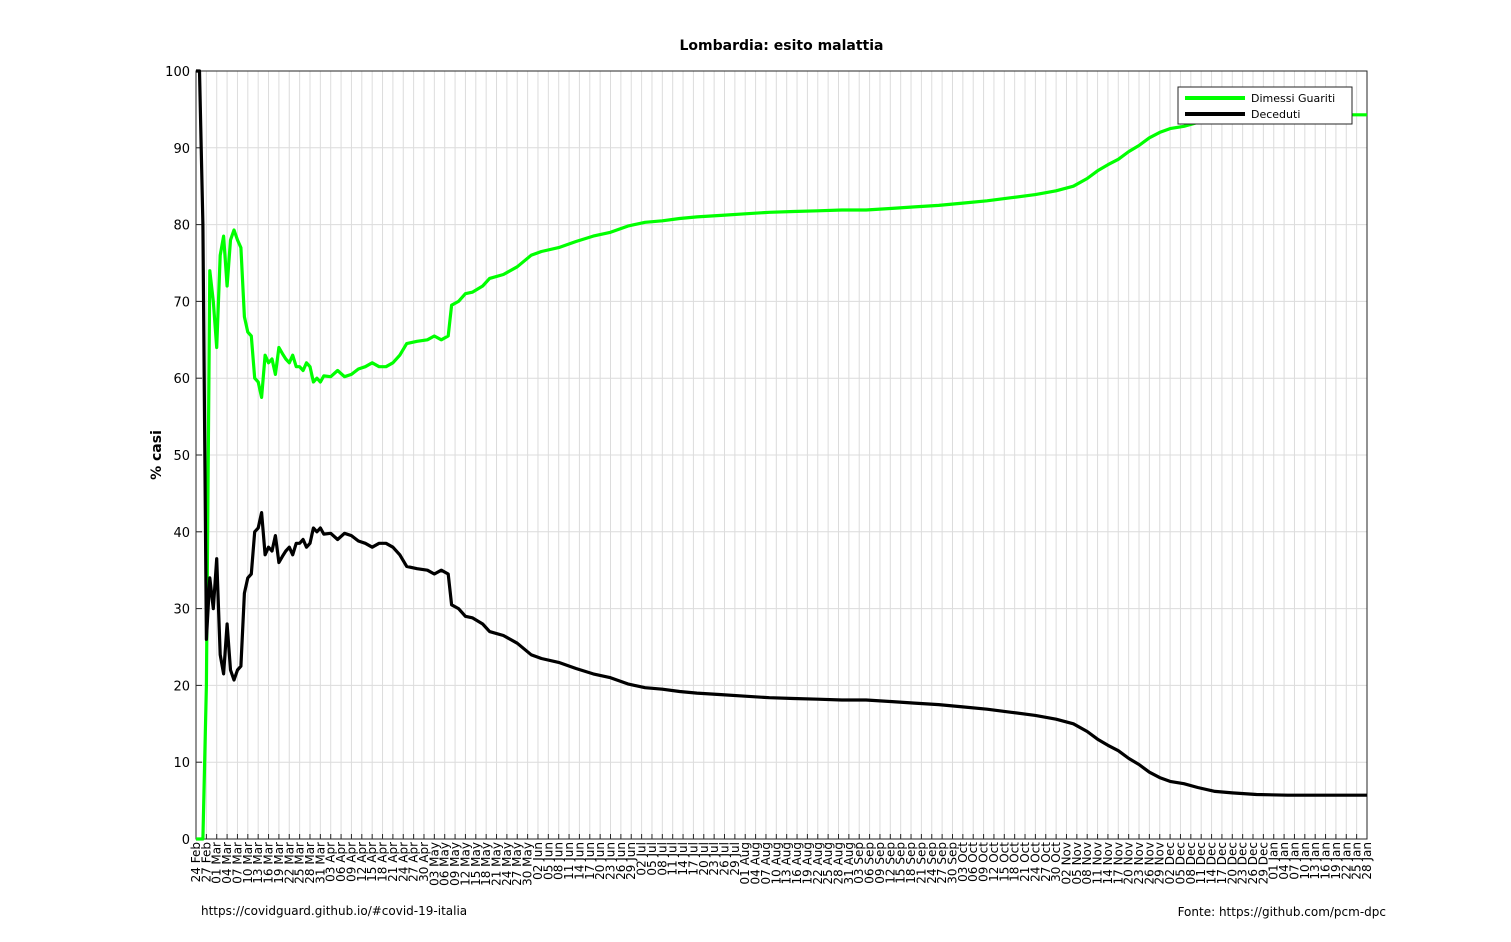  Describe the element at coordinates (372, 862) in the screenshot. I see `x-tick-label: 15 Apr` at that location.